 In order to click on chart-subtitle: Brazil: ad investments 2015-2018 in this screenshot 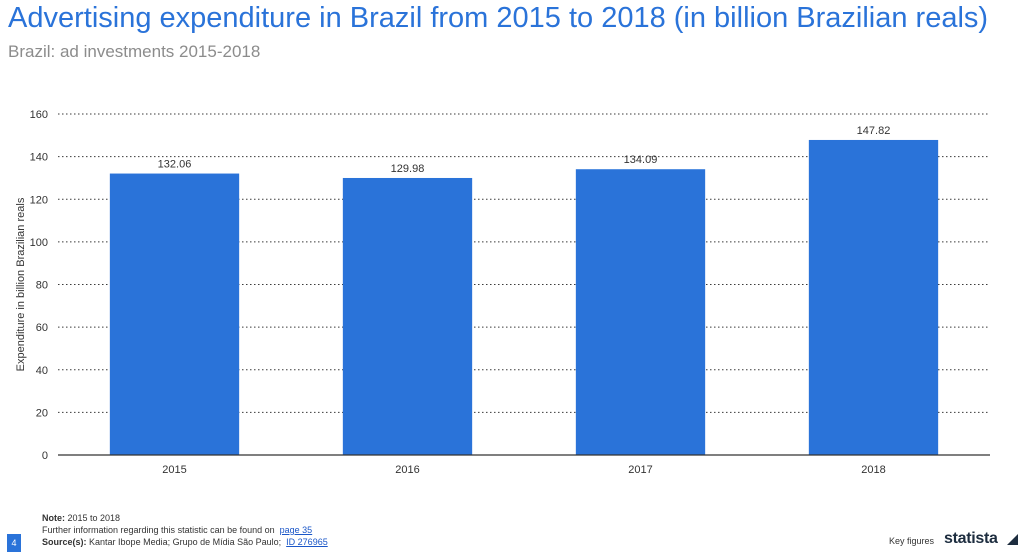, I will do `click(134, 51)`.